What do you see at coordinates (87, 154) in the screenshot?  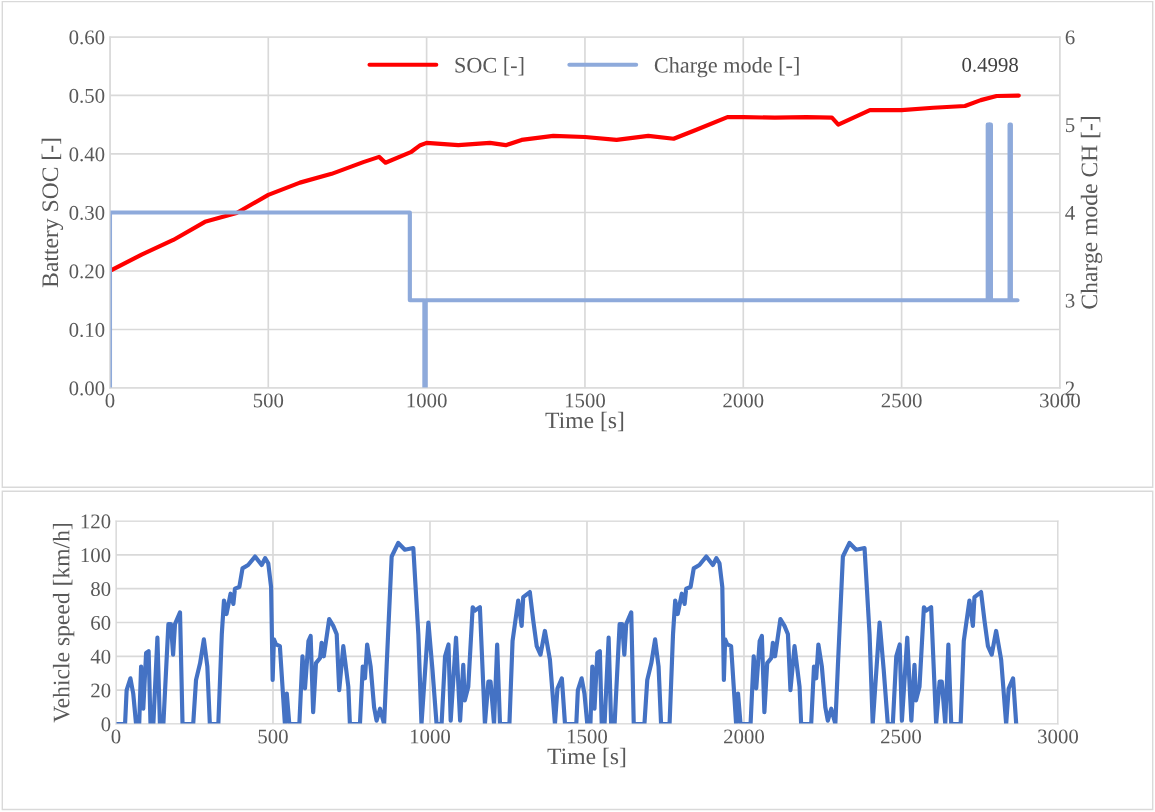 I see `y-tick-label: 0.40` at bounding box center [87, 154].